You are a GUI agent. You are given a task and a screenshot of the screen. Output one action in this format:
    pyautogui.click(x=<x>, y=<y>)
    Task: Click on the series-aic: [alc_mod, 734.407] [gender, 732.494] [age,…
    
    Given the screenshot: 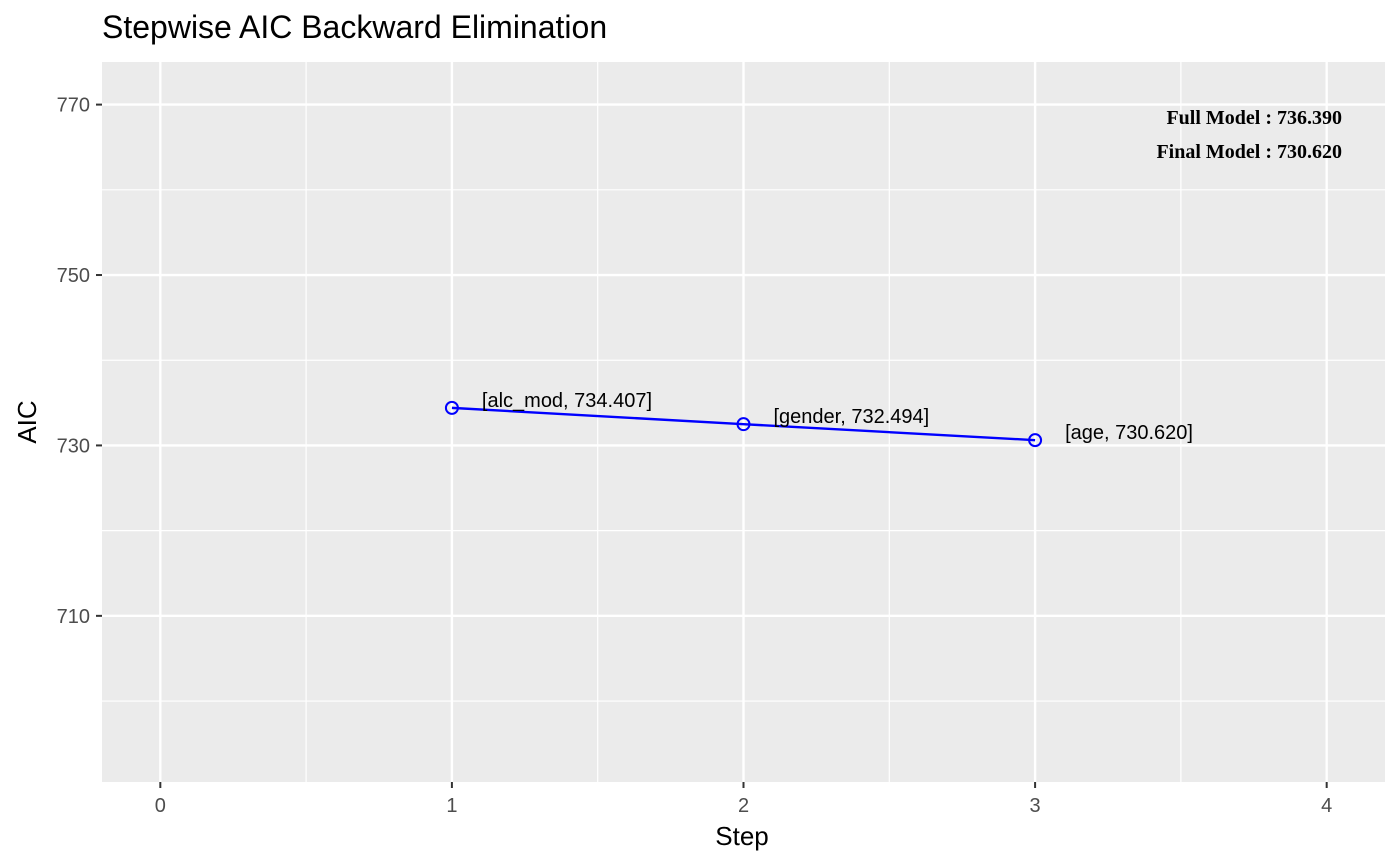 What is the action you would take?
    pyautogui.click(x=818, y=419)
    